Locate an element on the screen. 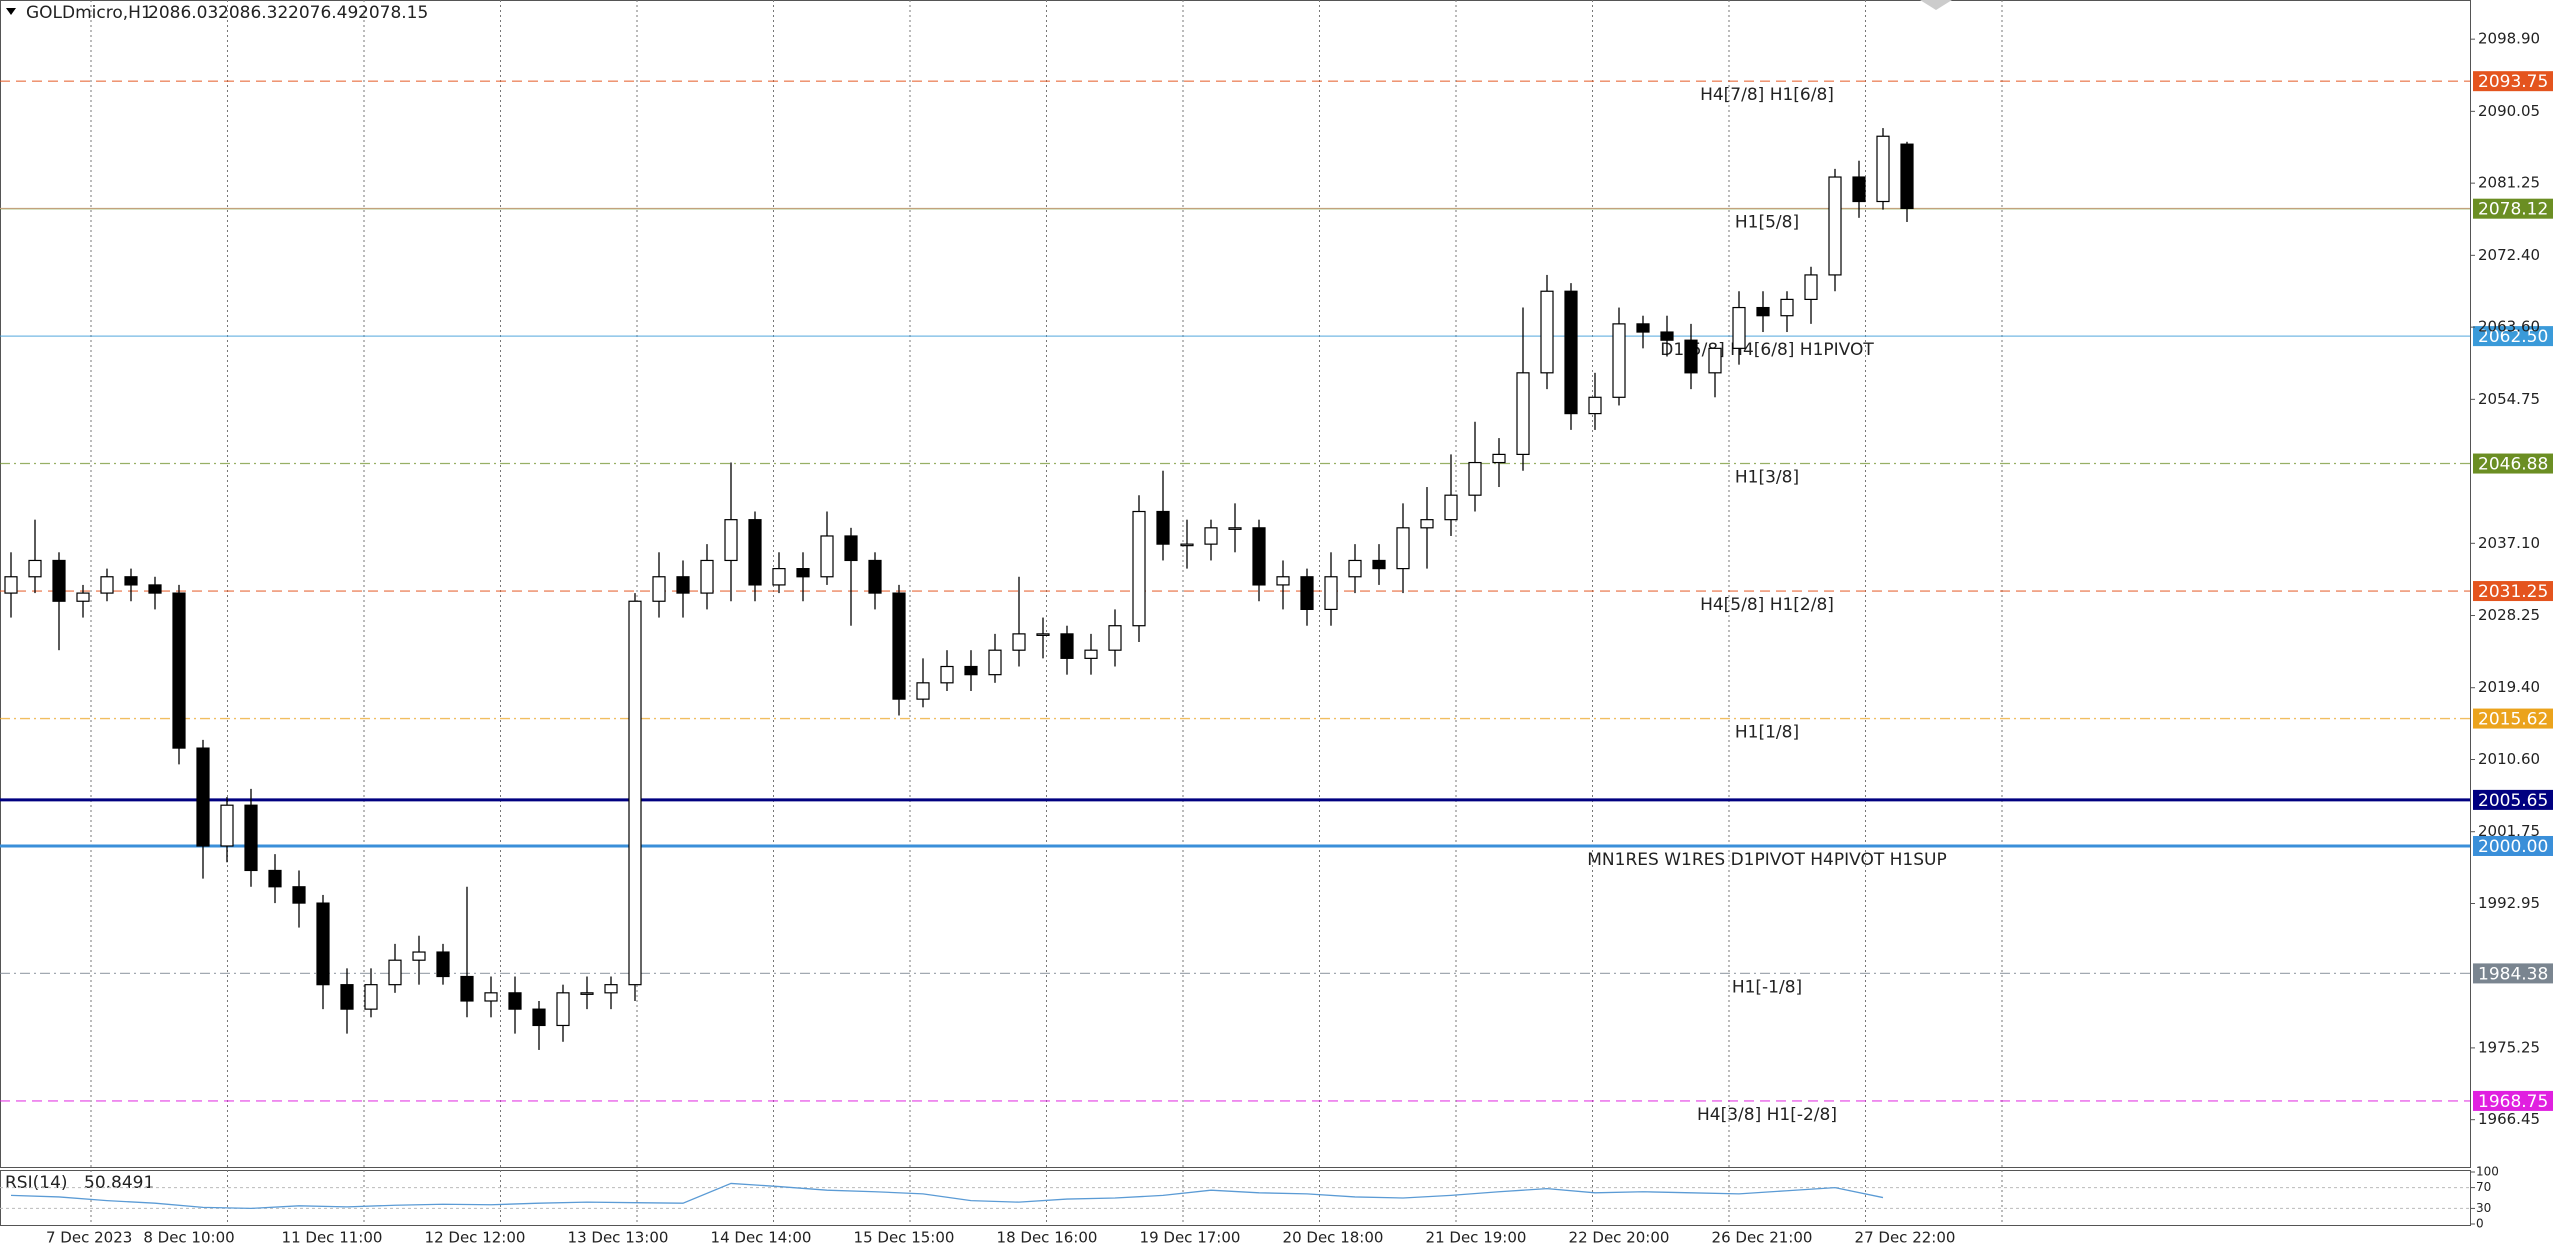 The image size is (2560, 1250). price-tag-text: 2078.12 is located at coordinates (2513, 210).